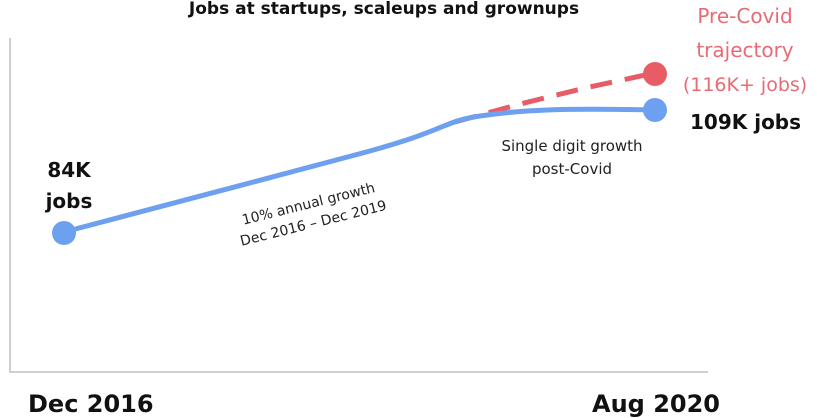  I want to click on start-label-line2: jobs, so click(69, 201).